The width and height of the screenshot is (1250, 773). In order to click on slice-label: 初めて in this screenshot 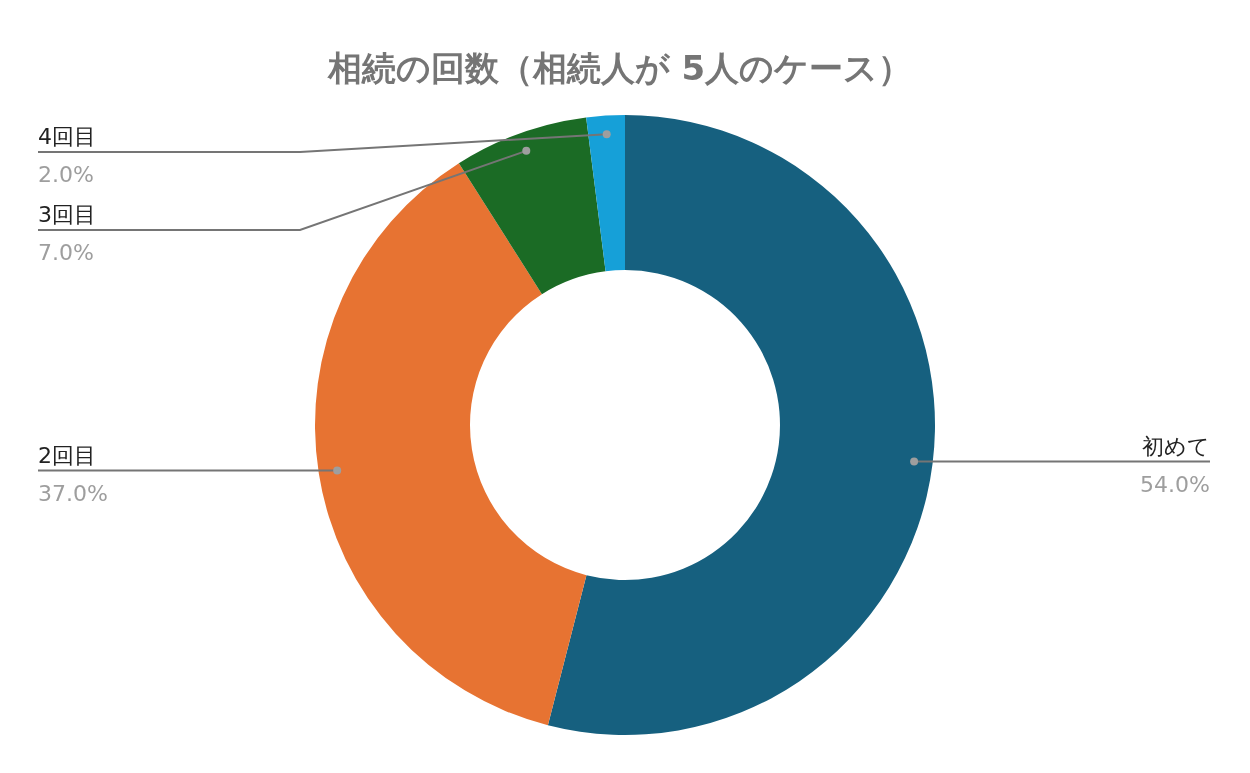, I will do `click(1176, 446)`.